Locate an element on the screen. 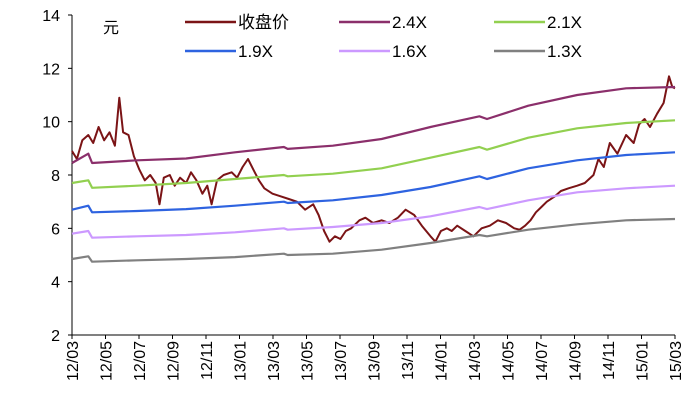 The height and width of the screenshot is (403, 685). x-tick-label: 12/07 is located at coordinates (140, 361).